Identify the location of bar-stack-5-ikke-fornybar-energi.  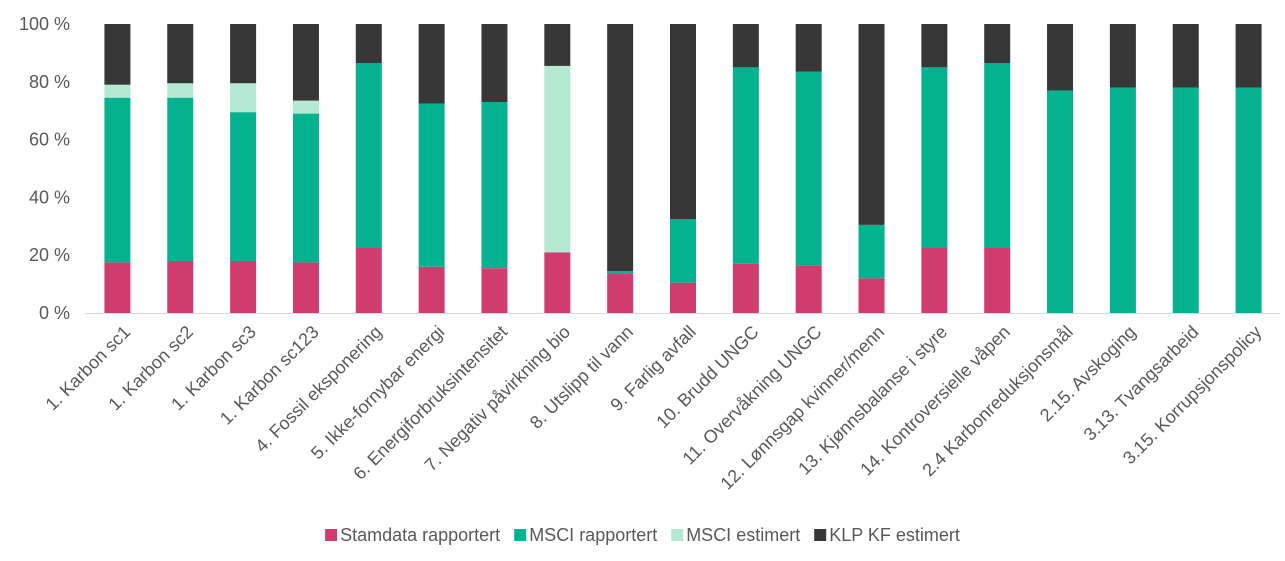
(431, 168).